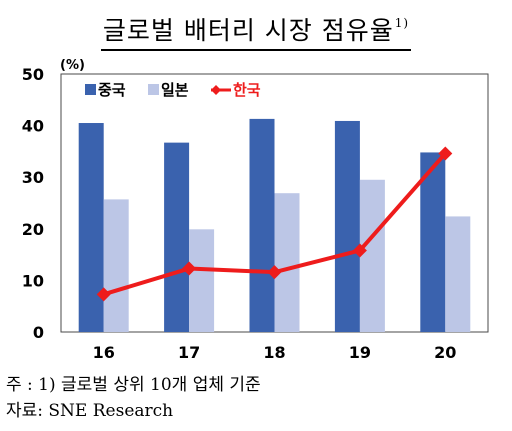  I want to click on line-point-한국-19, so click(359, 250).